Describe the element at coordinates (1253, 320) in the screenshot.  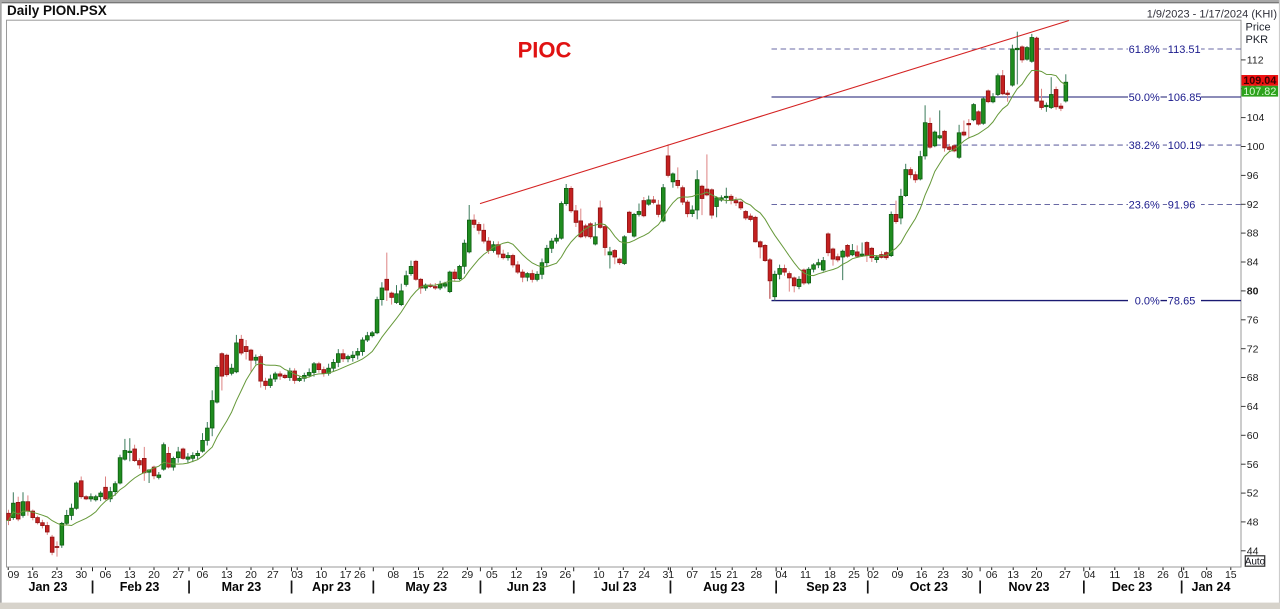
I see `svg-text: 76` at that location.